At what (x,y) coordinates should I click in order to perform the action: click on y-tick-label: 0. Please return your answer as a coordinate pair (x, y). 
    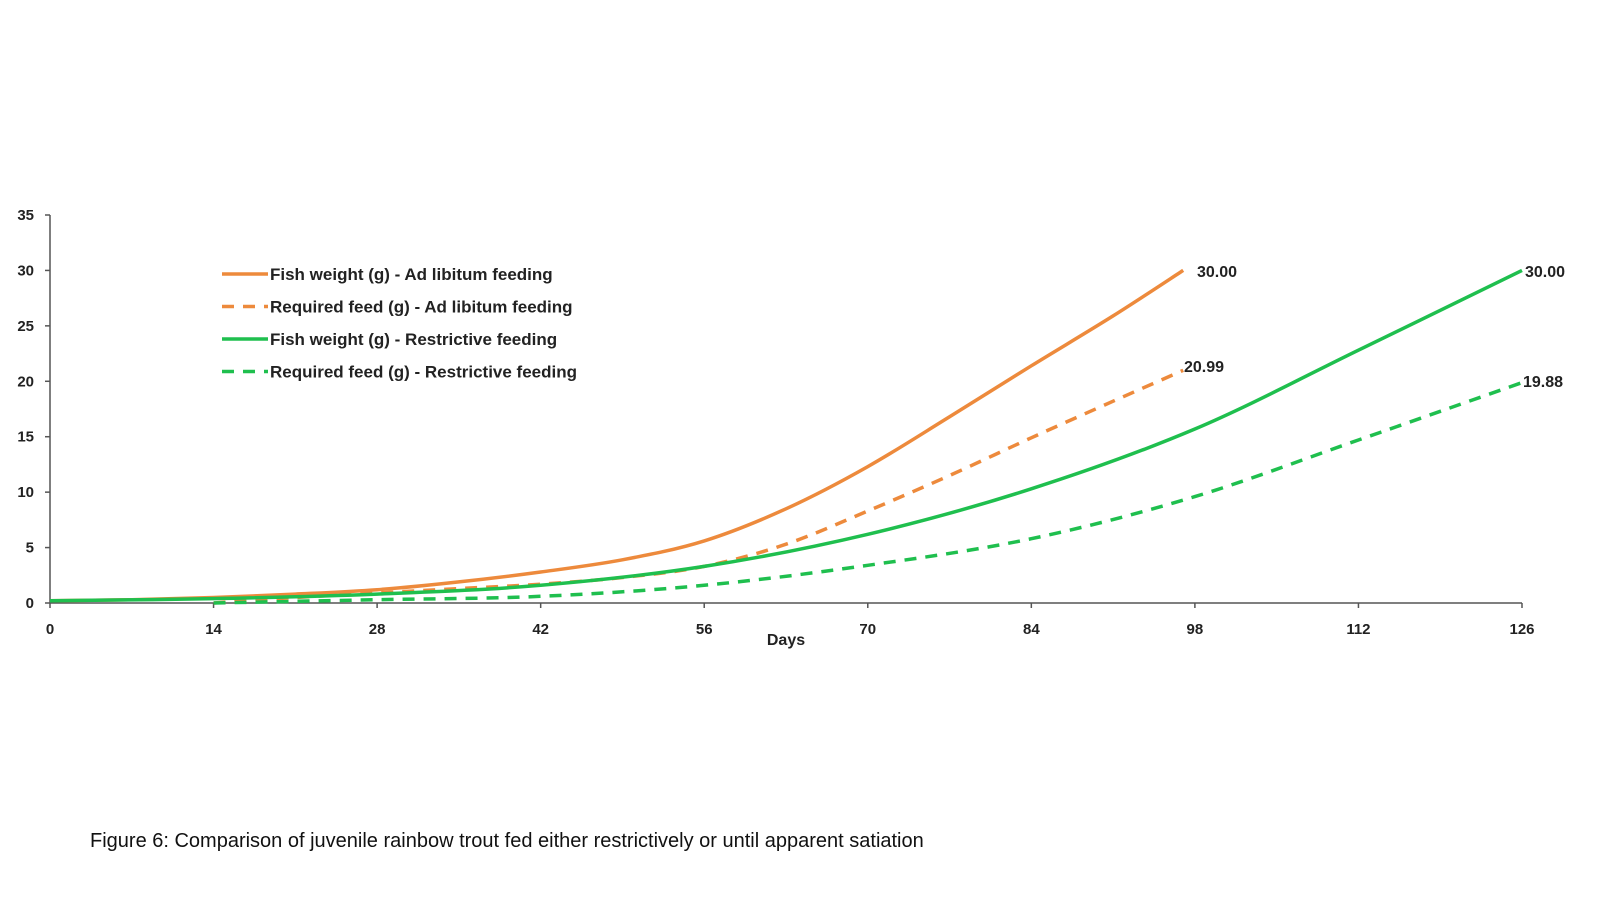
    Looking at the image, I should click on (30, 603).